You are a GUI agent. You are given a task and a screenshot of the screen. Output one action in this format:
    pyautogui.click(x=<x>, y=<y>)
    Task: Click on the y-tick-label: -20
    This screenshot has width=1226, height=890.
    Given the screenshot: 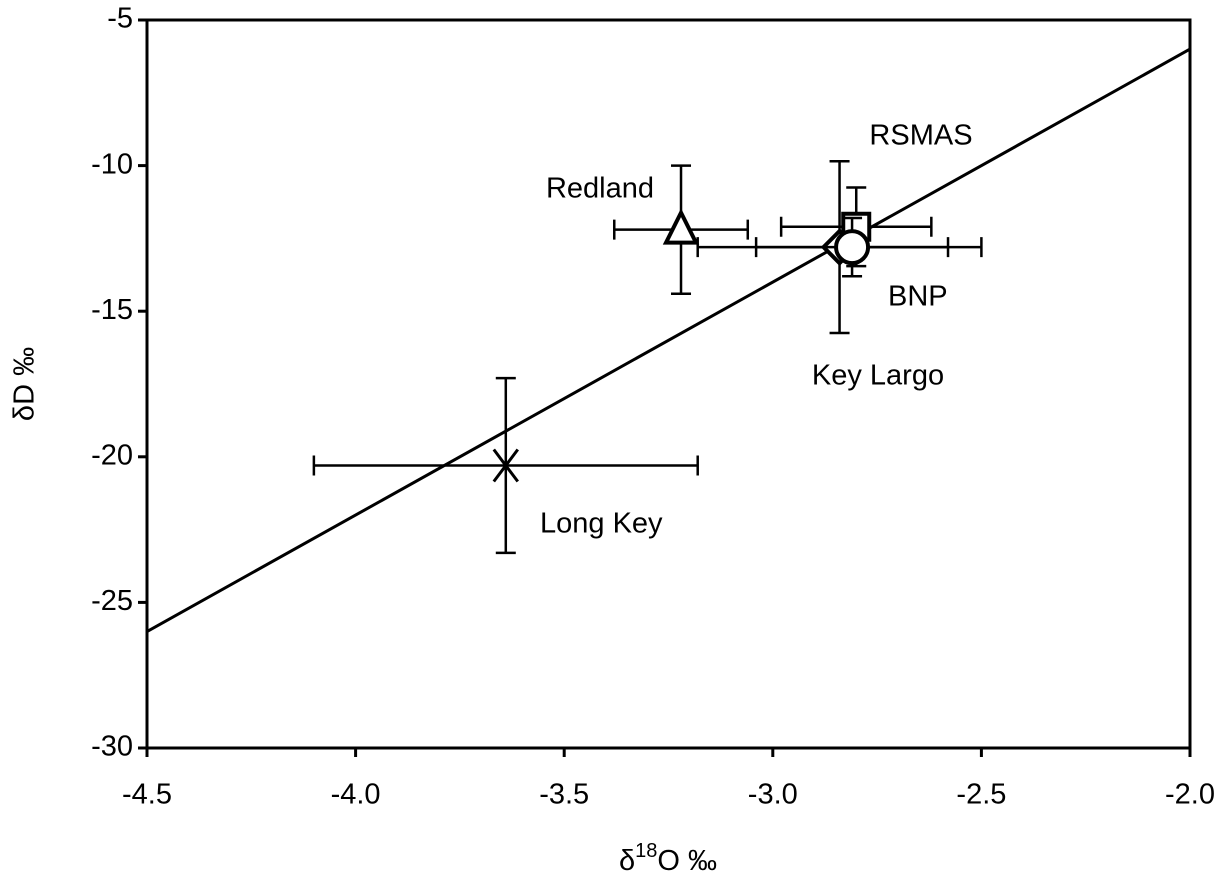 What is the action you would take?
    pyautogui.click(x=112, y=455)
    